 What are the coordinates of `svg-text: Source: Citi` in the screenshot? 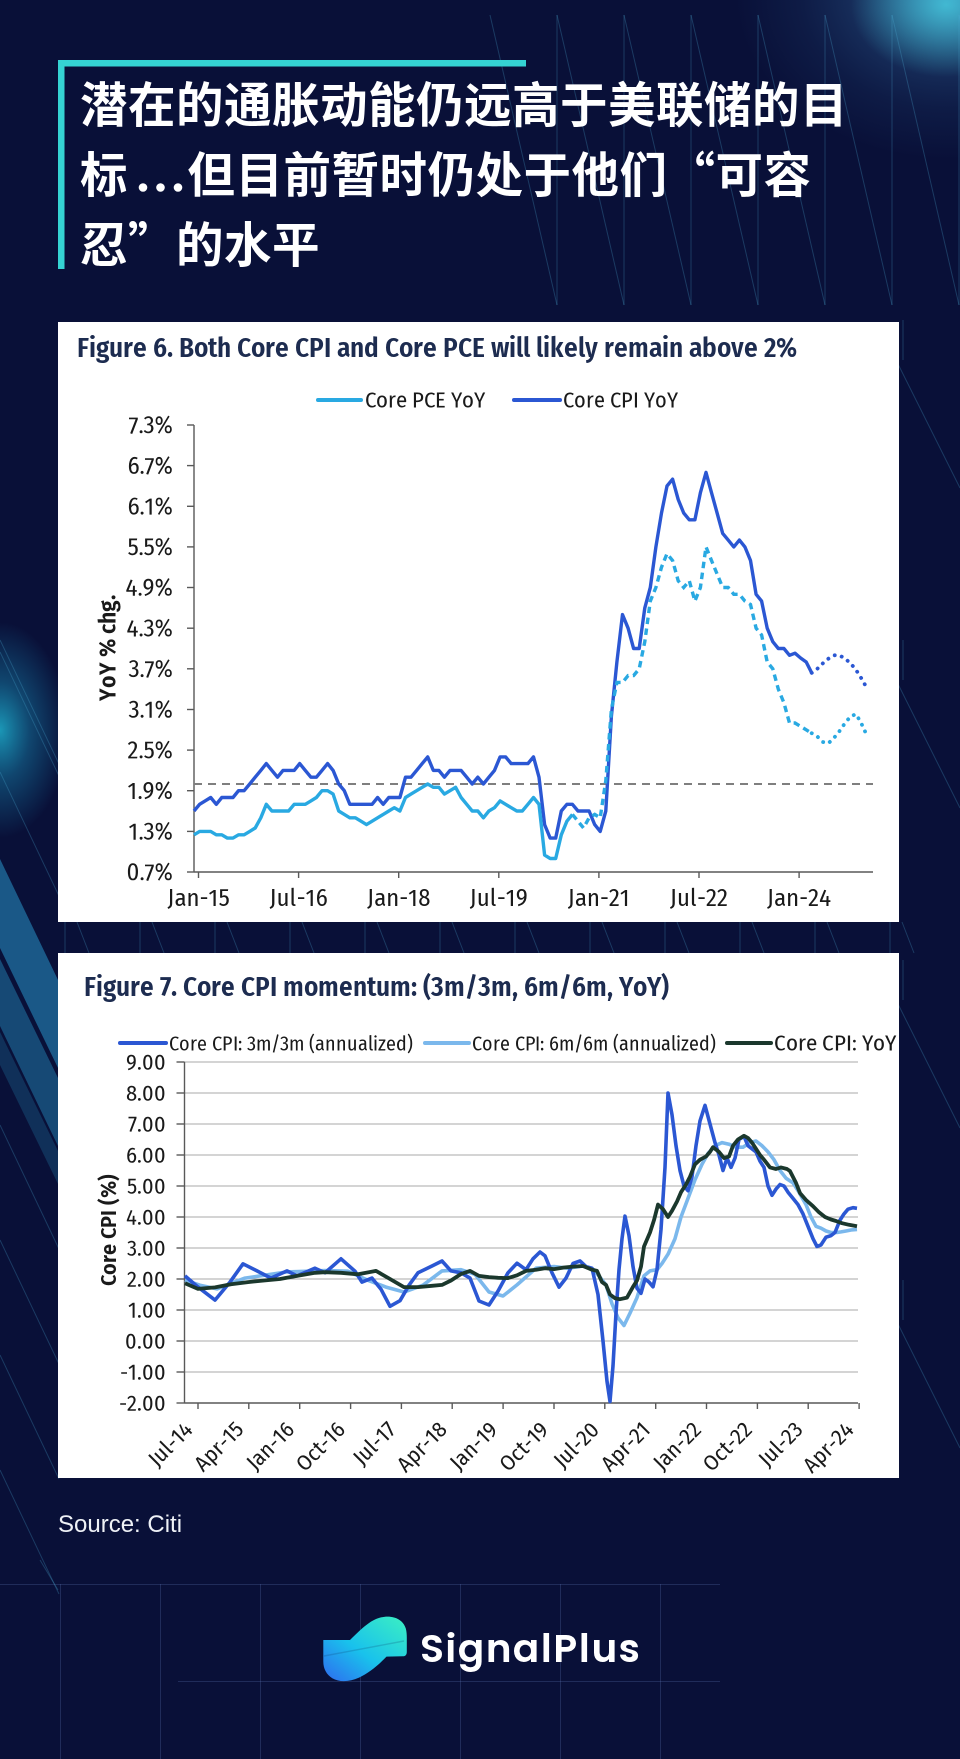 It's located at (120, 1524).